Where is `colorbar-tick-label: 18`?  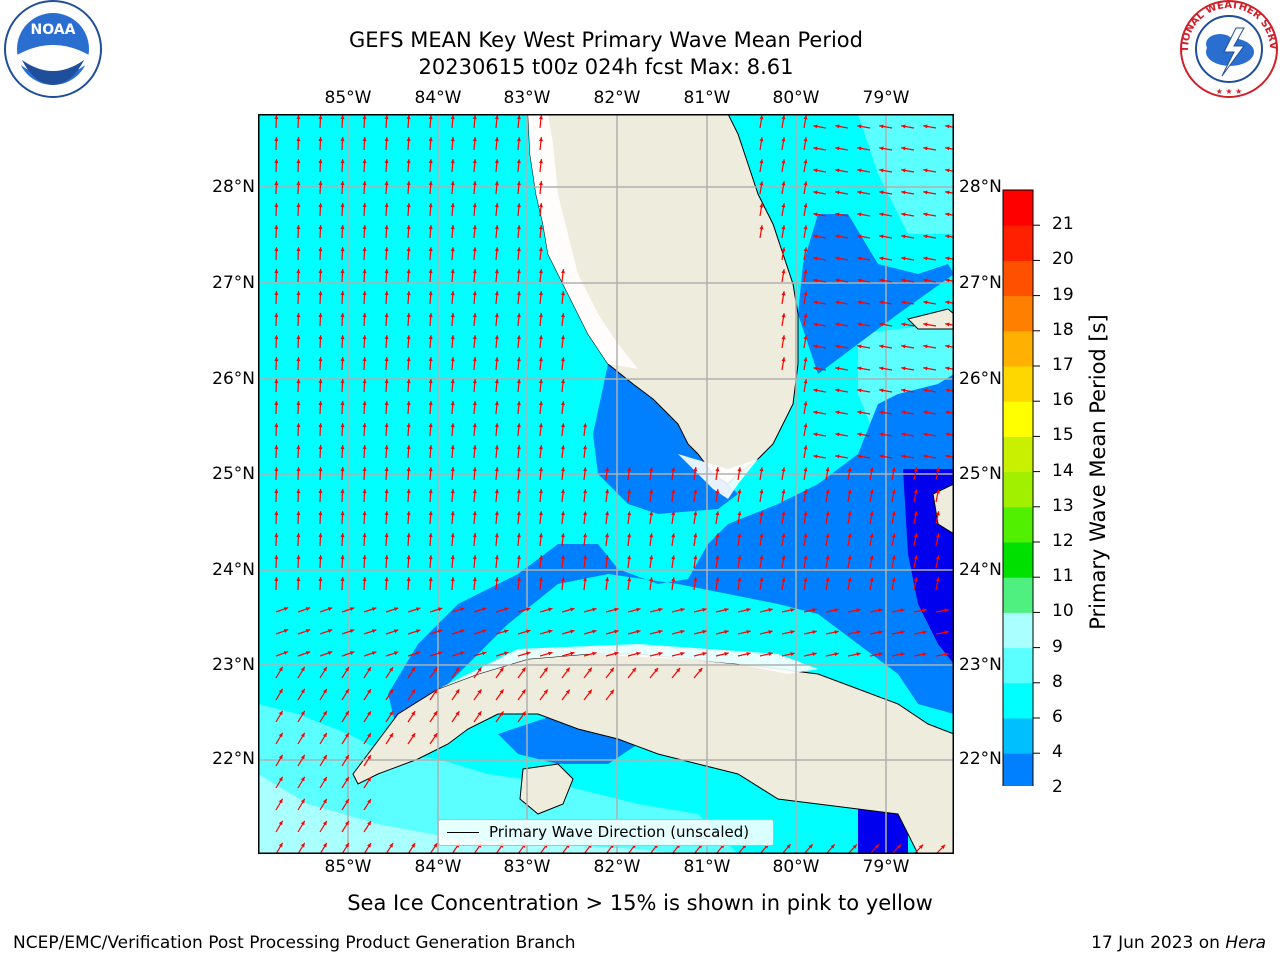 colorbar-tick-label: 18 is located at coordinates (1063, 329).